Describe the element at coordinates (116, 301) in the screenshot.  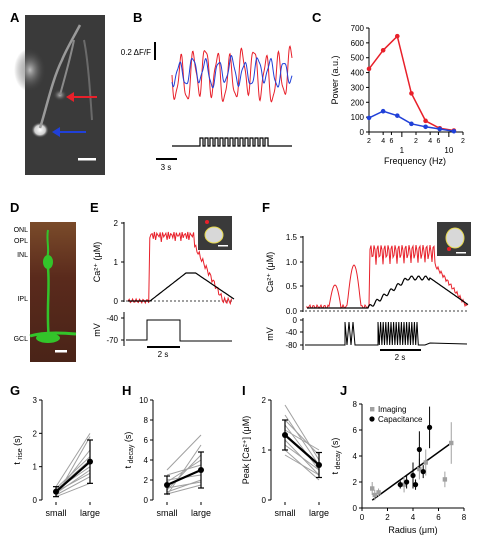
I see `tick-e-ca-0: 0` at that location.